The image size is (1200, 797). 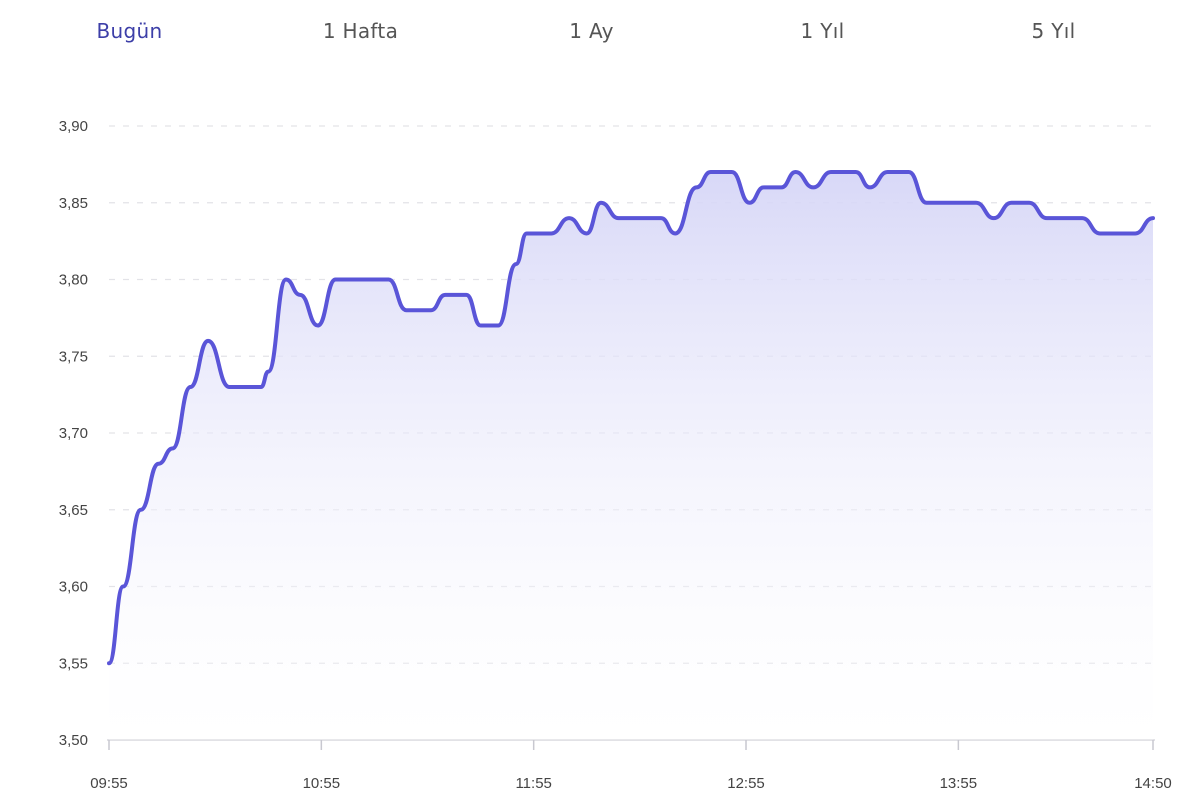 What do you see at coordinates (533, 783) in the screenshot?
I see `x-tick-label: 11:55` at bounding box center [533, 783].